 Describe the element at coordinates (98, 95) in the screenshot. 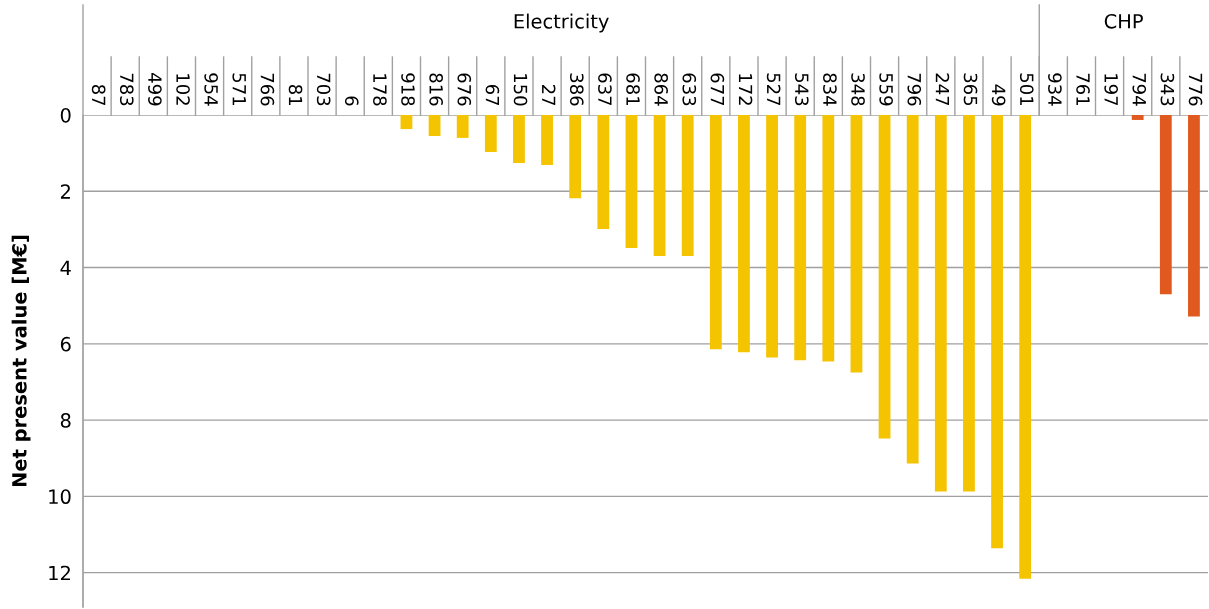

I see `x-tick-label: 87` at that location.